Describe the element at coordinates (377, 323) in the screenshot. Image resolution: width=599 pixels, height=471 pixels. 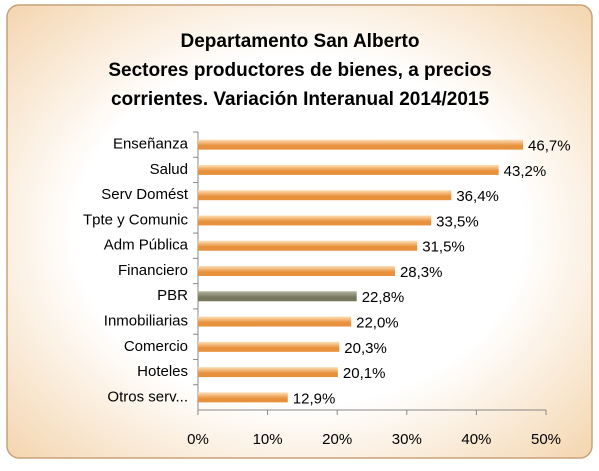
I see `data-label: 22,0%` at that location.